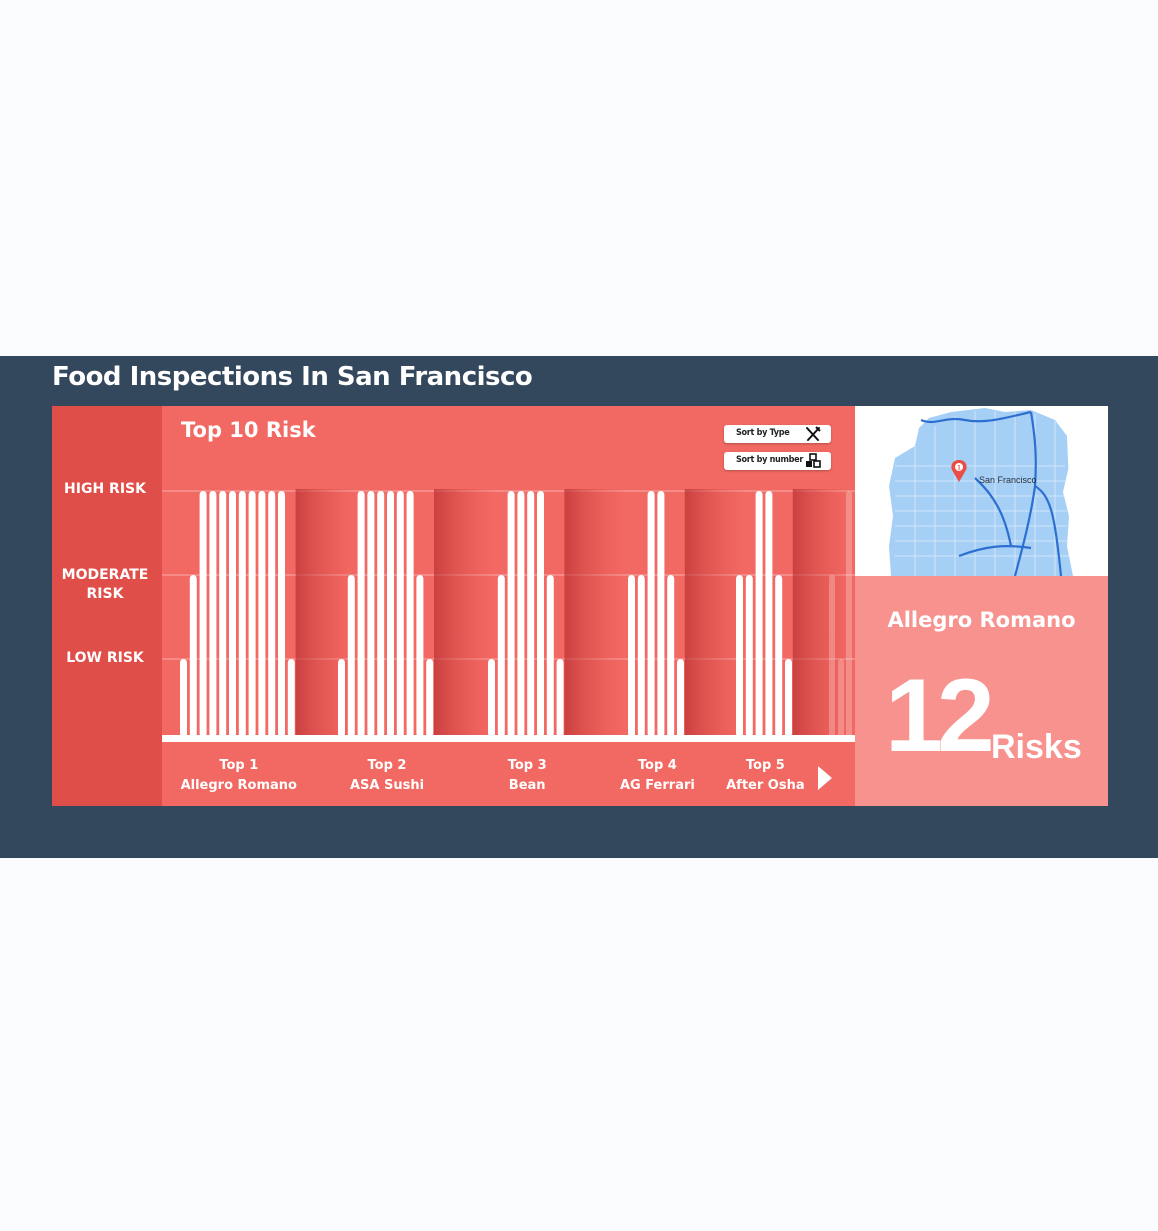 This screenshot has height=1231, width=1158. Describe the element at coordinates (657, 785) in the screenshot. I see `x-label-name: AG Ferrari` at that location.